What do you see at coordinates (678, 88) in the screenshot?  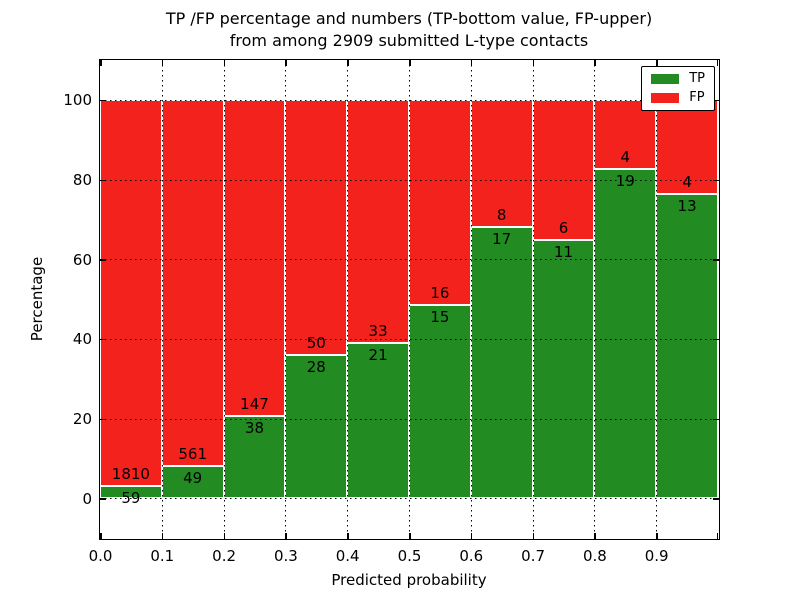 I see `legend: TP FP` at bounding box center [678, 88].